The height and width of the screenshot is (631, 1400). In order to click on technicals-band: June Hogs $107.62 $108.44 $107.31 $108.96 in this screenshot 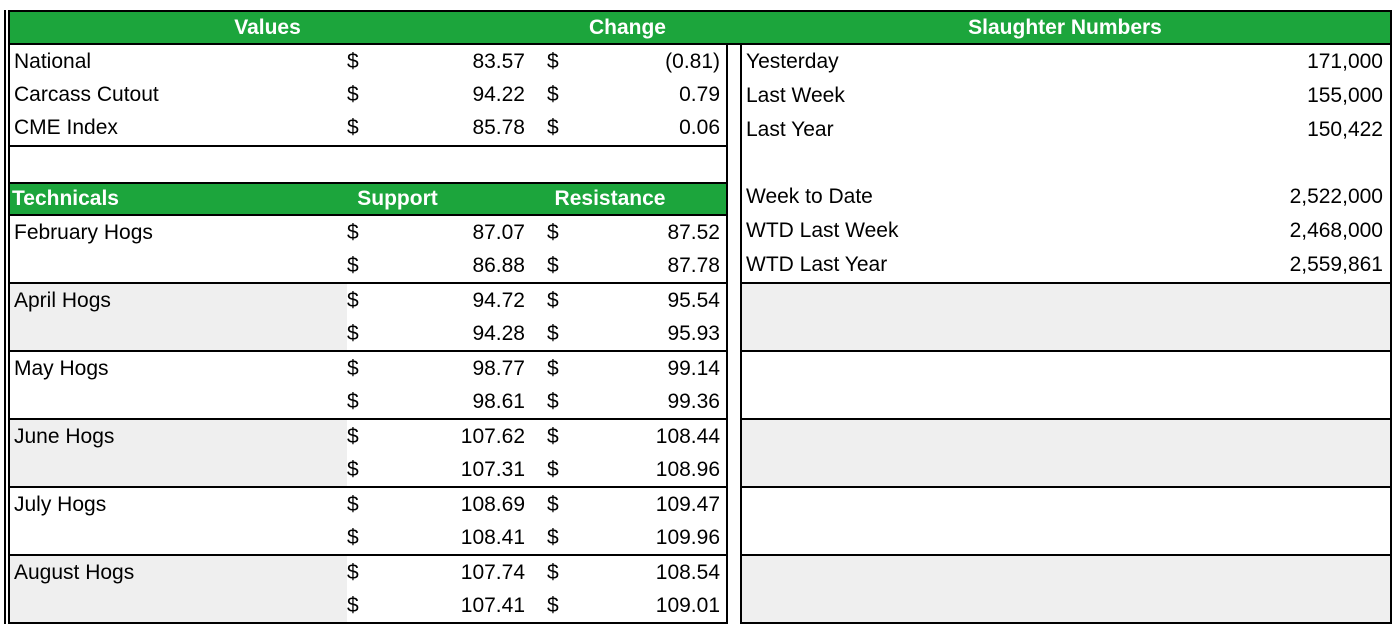, I will do `click(368, 454)`.